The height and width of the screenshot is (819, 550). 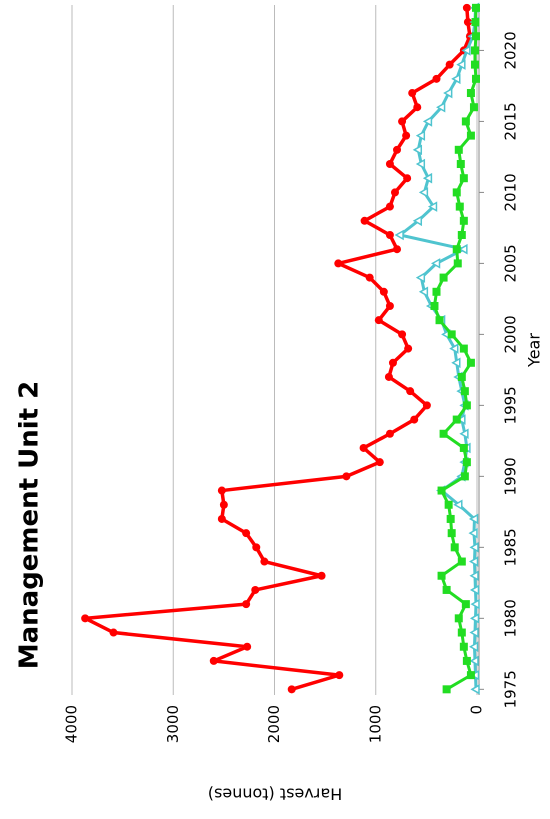 I want to click on x-tick-label: 2005, so click(x=511, y=263).